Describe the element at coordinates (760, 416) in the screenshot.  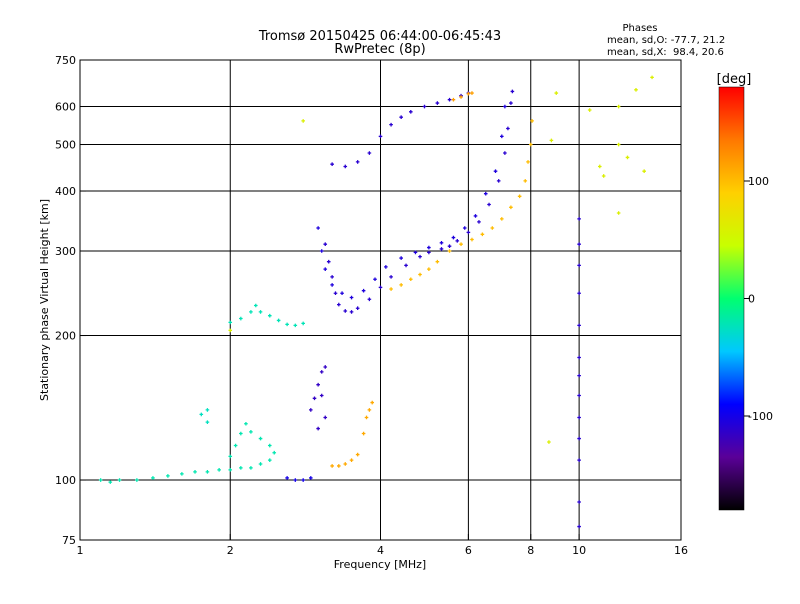
I see `colorbar-tick-label: -100` at that location.